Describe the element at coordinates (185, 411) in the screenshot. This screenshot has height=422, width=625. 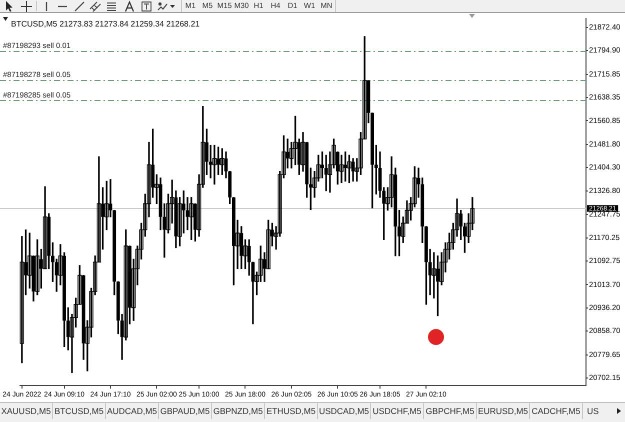
I see `text: GBPAUD,M5` at that location.